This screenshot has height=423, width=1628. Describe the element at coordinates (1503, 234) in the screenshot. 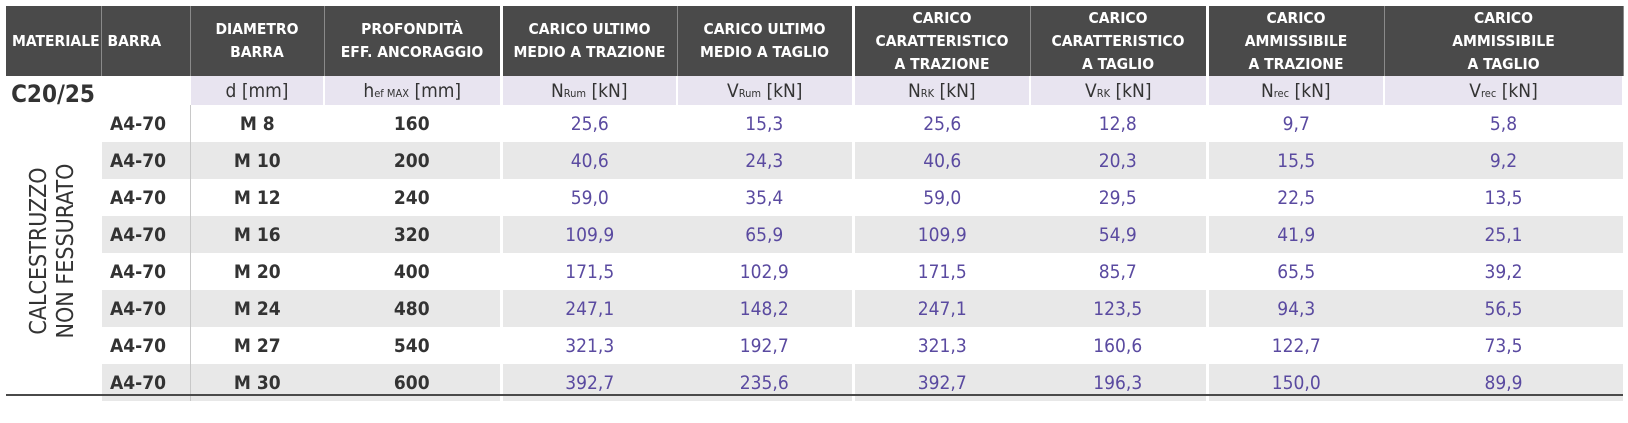

I see `cell-vrec: 25,1` at that location.